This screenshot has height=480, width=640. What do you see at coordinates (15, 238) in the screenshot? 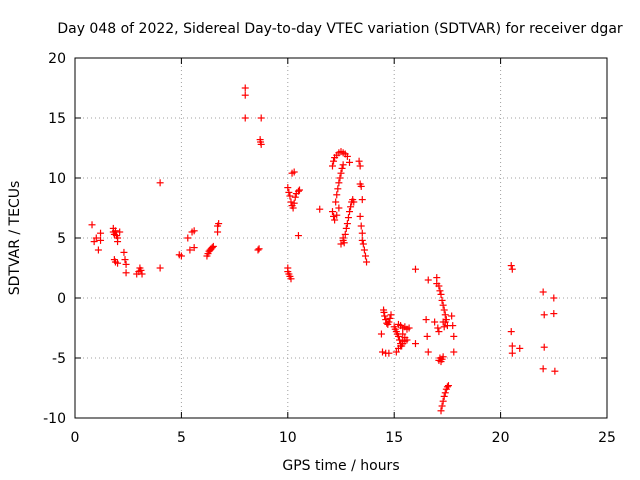
I see `y-axis-label: SDTVAR / TECUs` at bounding box center [15, 238].